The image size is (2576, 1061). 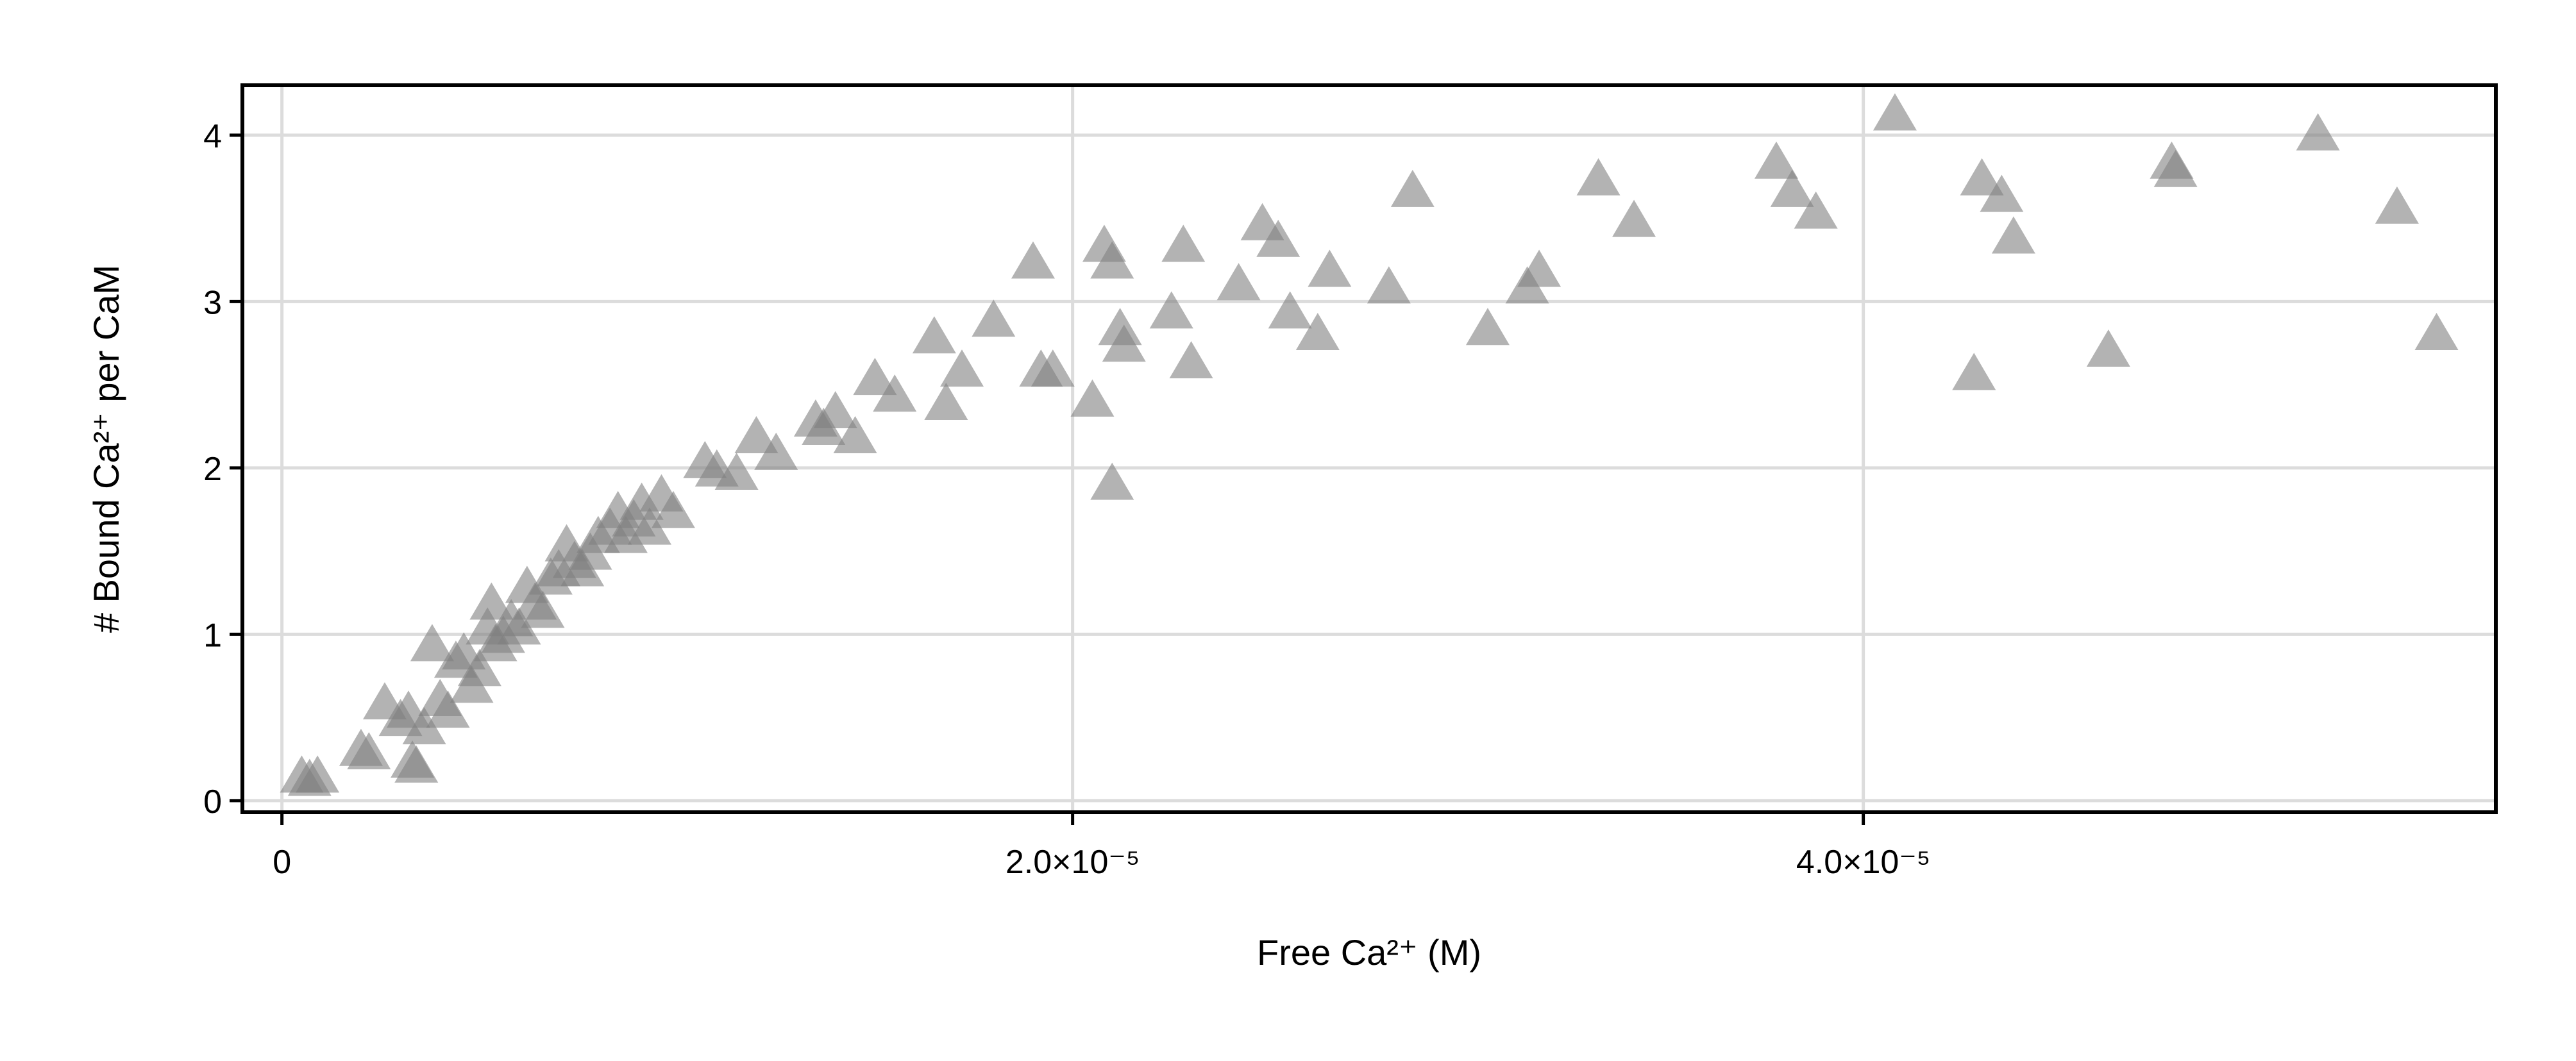 I want to click on x-tick-label: 4.0×10⁻⁵, so click(x=1863, y=862).